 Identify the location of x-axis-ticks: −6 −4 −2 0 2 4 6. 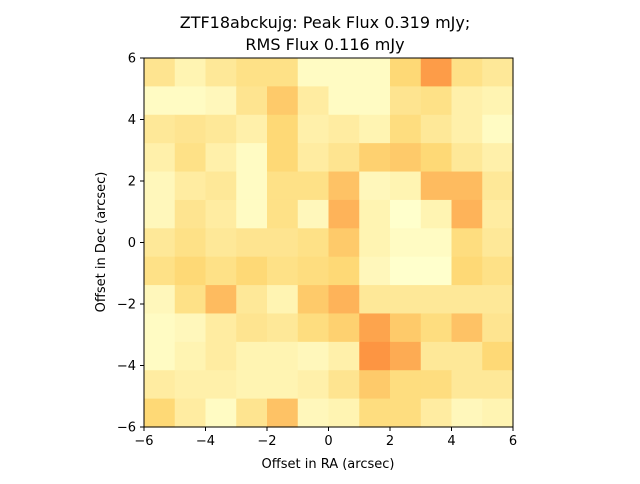
(325, 438).